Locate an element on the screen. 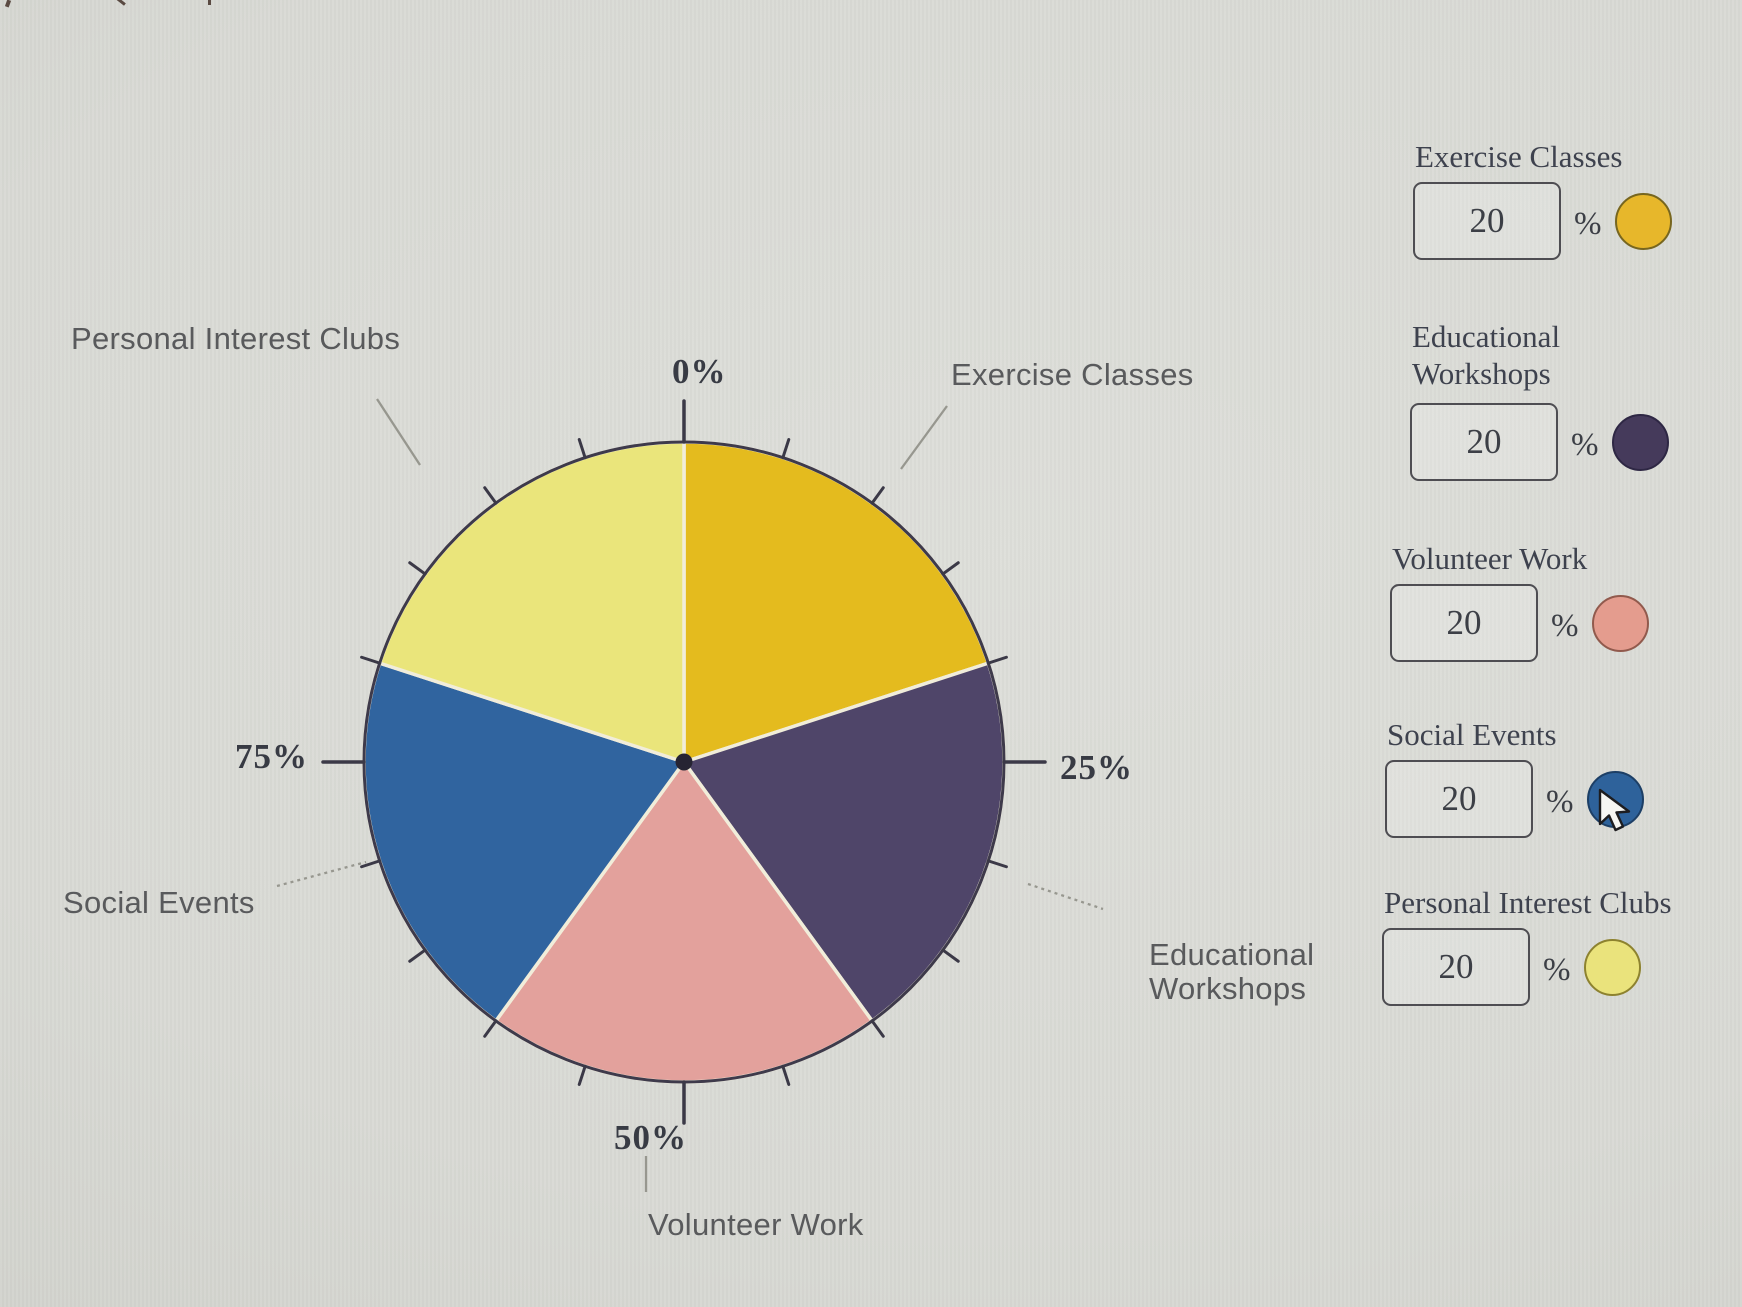 The image size is (1742, 1307). pie-label-exercise-classes: Exercise Classes is located at coordinates (1072, 374).